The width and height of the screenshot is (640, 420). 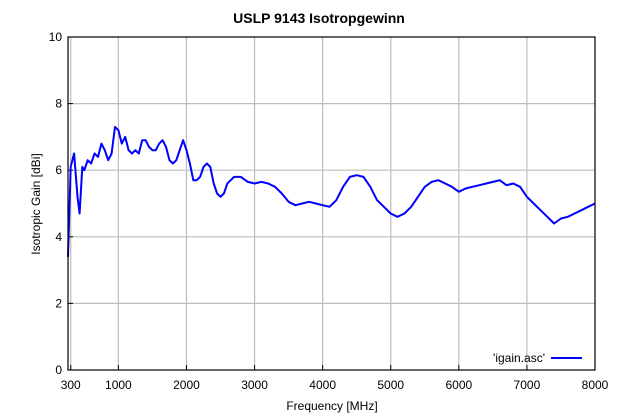 What do you see at coordinates (36, 203) in the screenshot?
I see `y-axis-label: Isotropic Gain [dBi]` at bounding box center [36, 203].